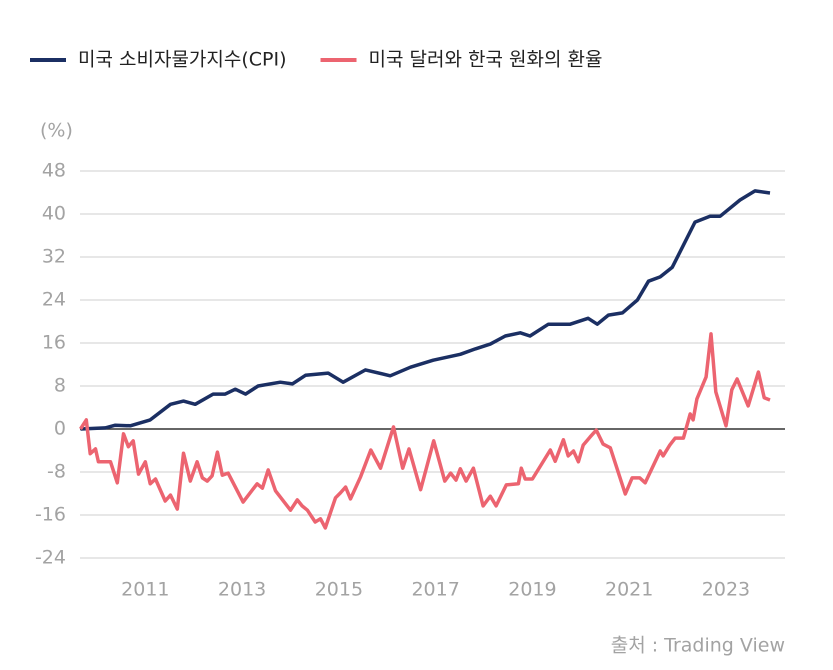  Describe the element at coordinates (50, 558) in the screenshot. I see `y-tick-label: -24` at that location.